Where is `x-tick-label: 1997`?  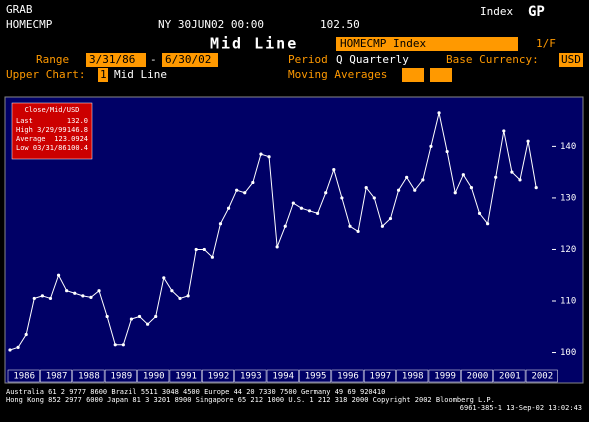
x-tick-label: 1997 is located at coordinates (381, 377).